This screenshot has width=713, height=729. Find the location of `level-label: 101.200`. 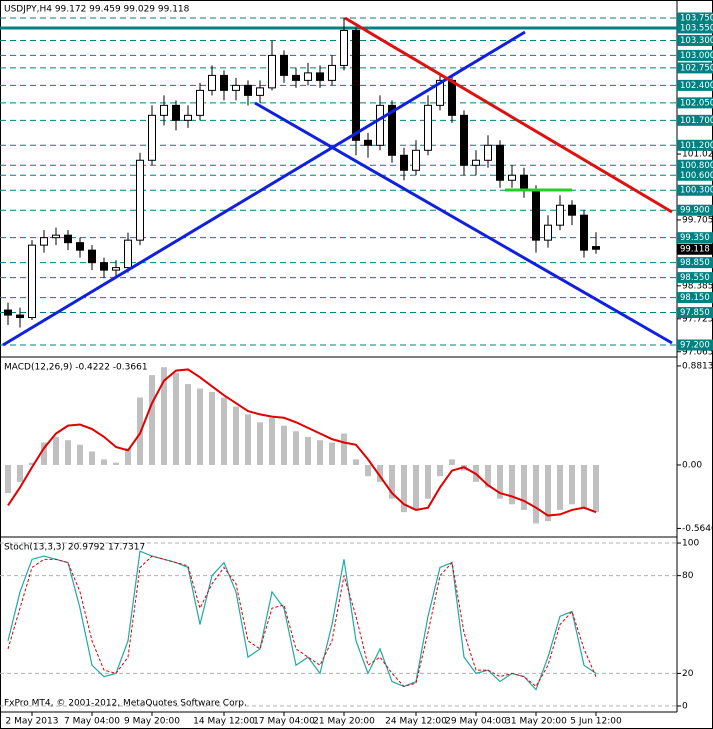

level-label: 101.200 is located at coordinates (696, 146).